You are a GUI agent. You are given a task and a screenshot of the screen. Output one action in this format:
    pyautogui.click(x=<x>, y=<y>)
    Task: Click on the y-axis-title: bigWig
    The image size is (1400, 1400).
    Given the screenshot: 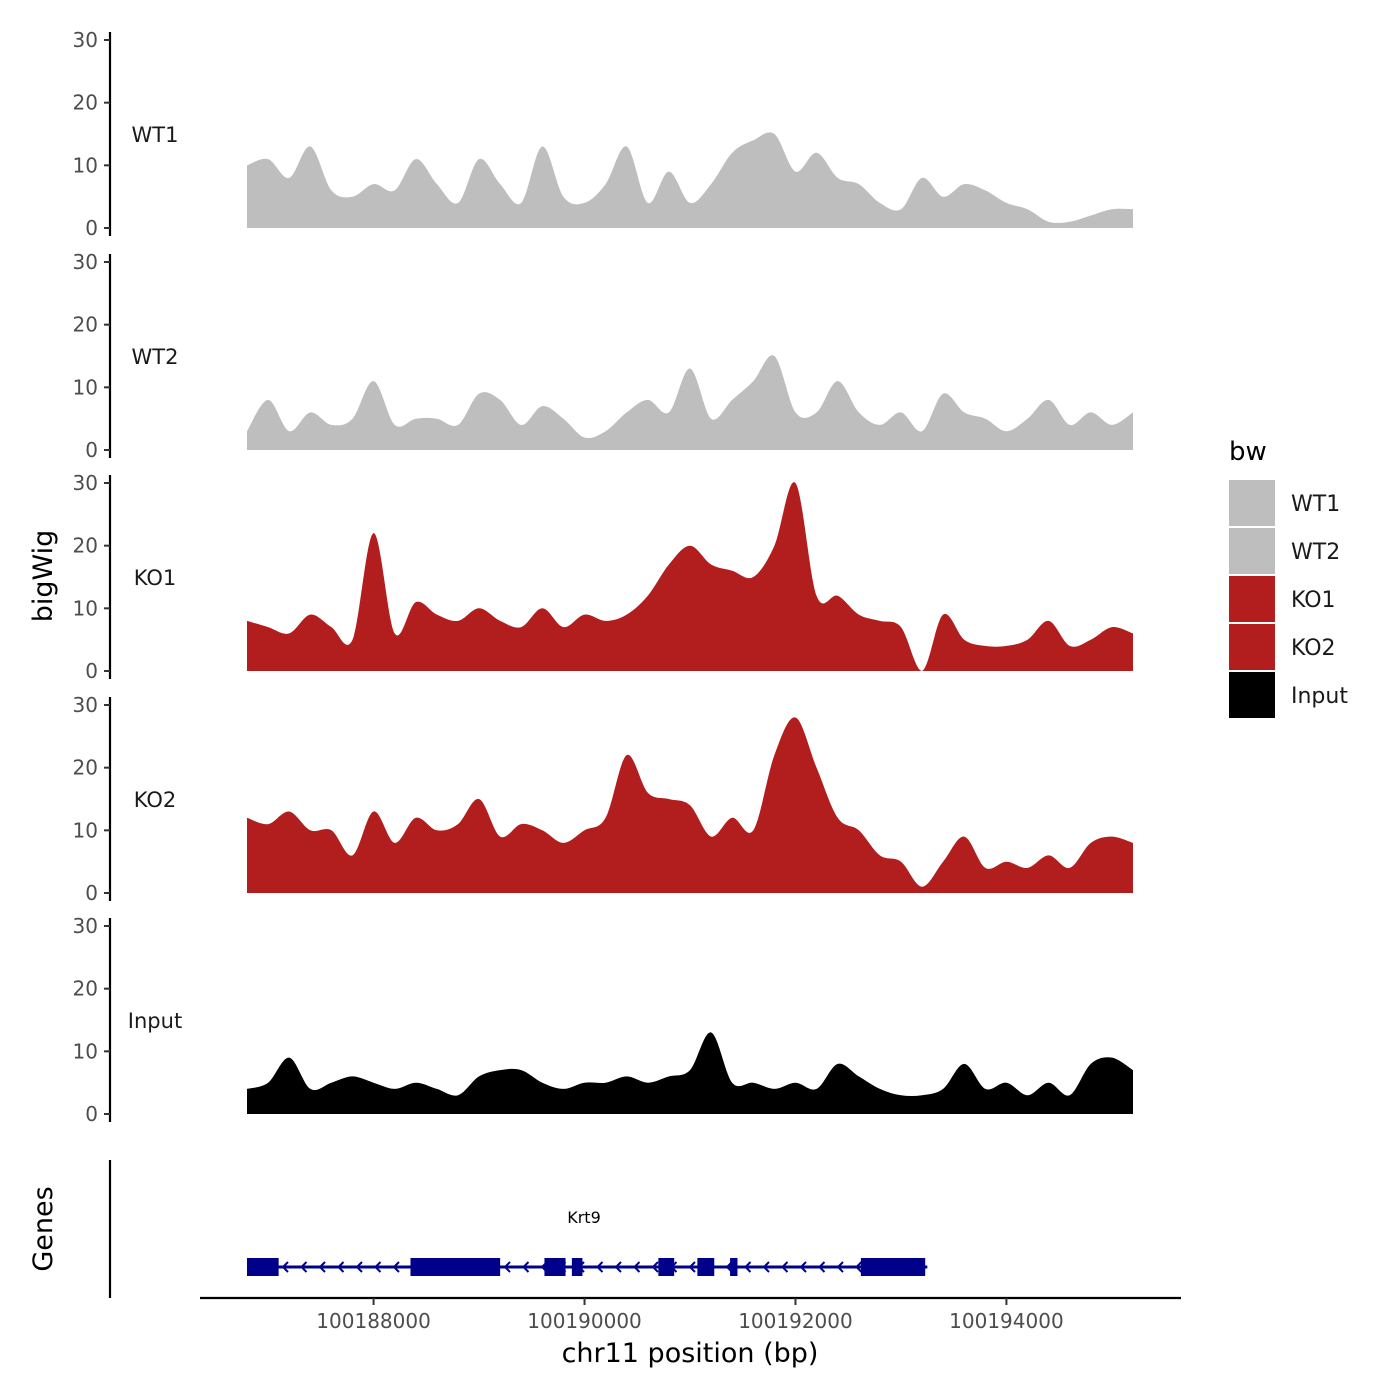 What is the action you would take?
    pyautogui.click(x=43, y=576)
    